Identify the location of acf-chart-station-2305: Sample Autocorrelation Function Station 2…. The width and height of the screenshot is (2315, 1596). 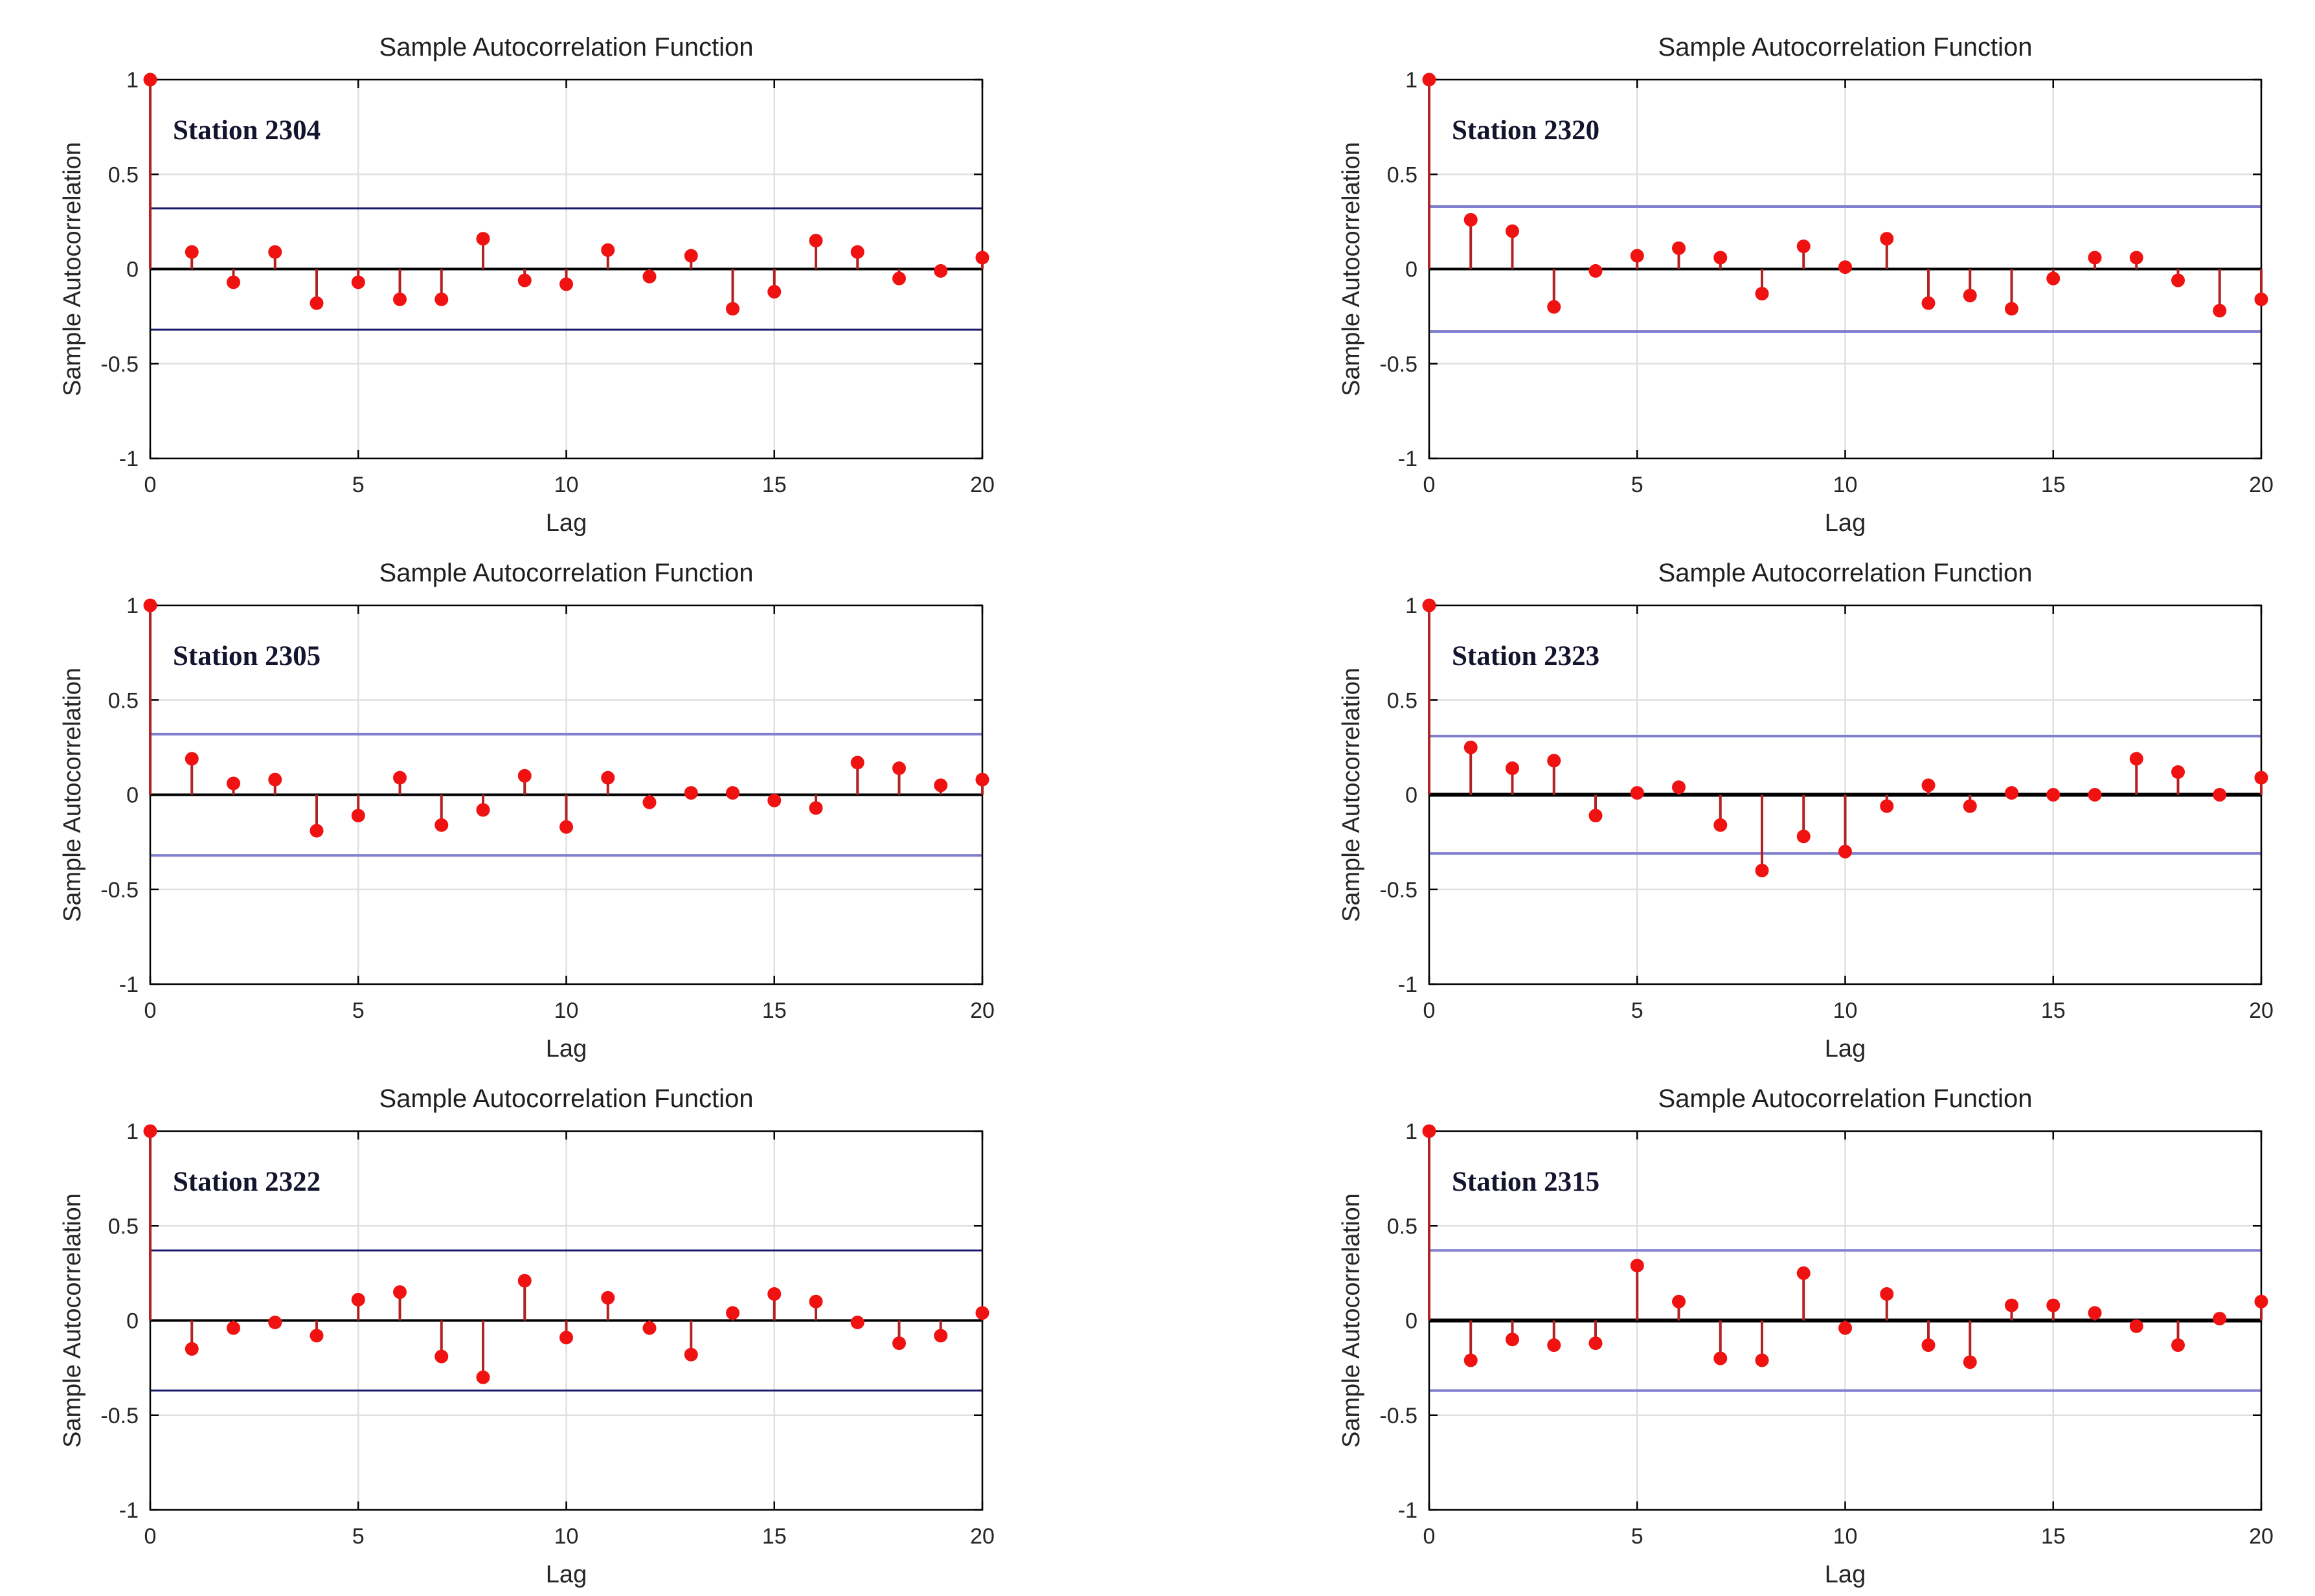
(539, 803).